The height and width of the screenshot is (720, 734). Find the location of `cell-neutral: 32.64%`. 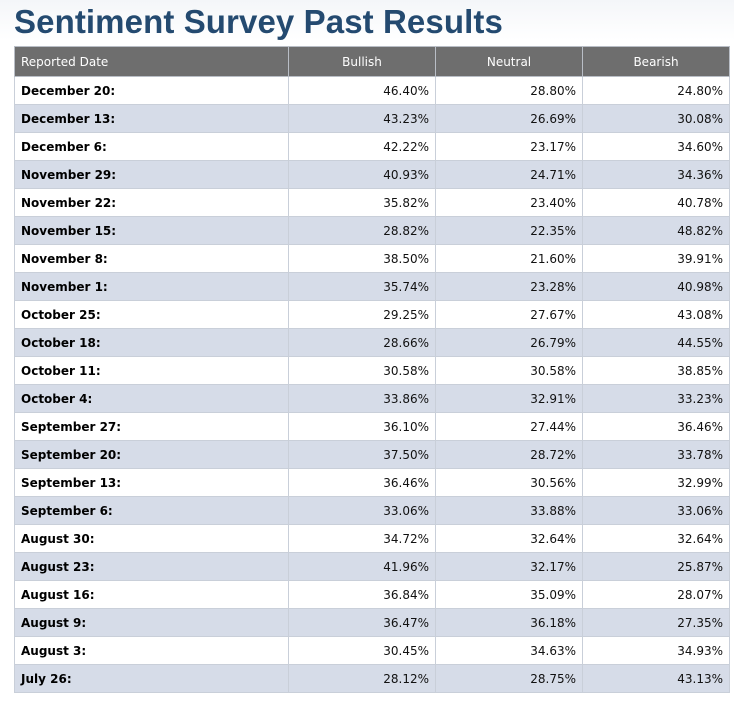

cell-neutral: 32.64% is located at coordinates (509, 538).